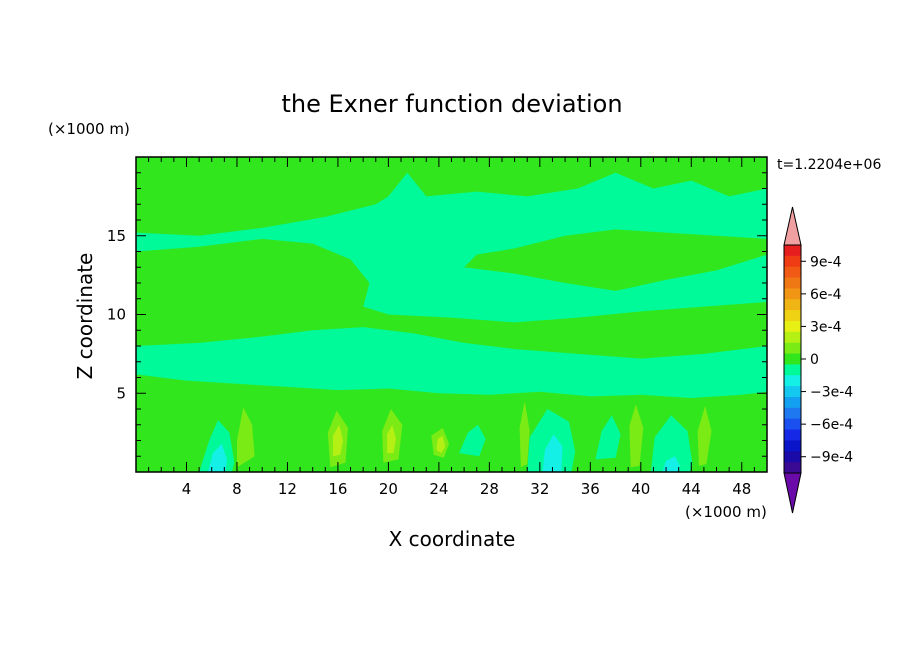 Image resolution: width=904 pixels, height=658 pixels. What do you see at coordinates (438, 489) in the screenshot?
I see `x-tick-label: 24` at bounding box center [438, 489].